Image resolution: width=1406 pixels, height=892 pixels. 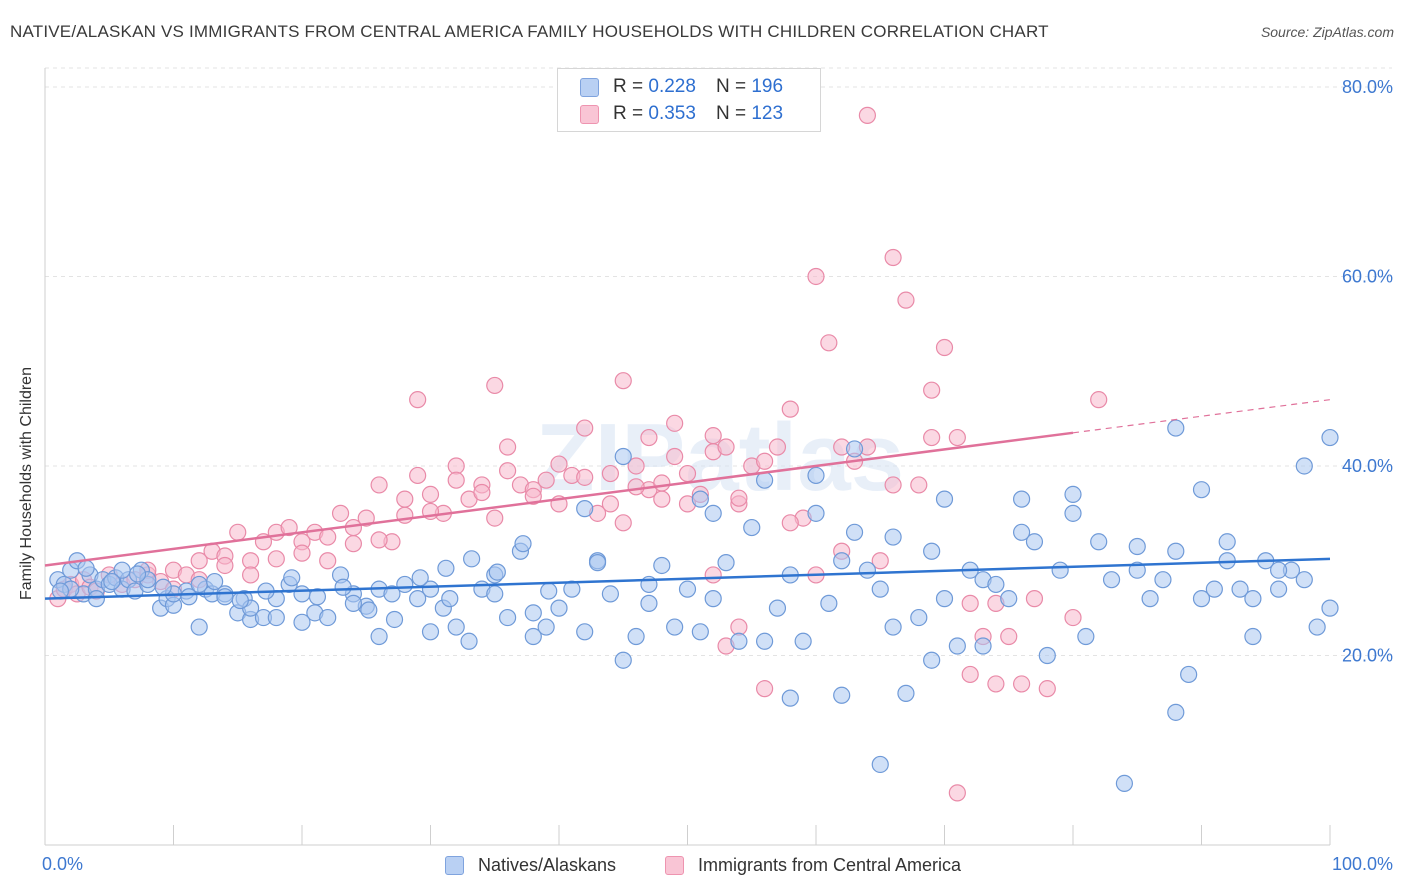 What do you see at coordinates (1367, 87) in the screenshot?
I see `y-tick-label: 80.0%` at bounding box center [1367, 87].